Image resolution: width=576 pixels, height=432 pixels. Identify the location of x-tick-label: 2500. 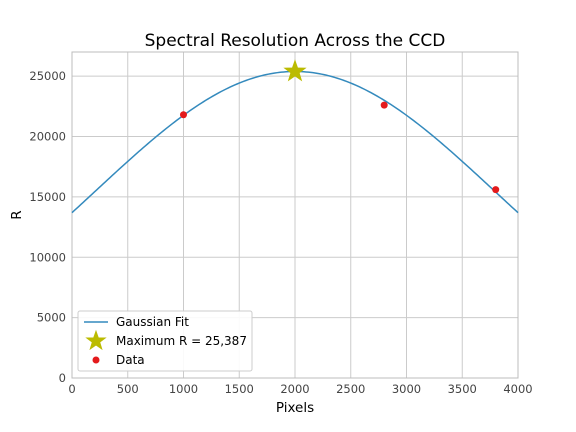
(350, 389).